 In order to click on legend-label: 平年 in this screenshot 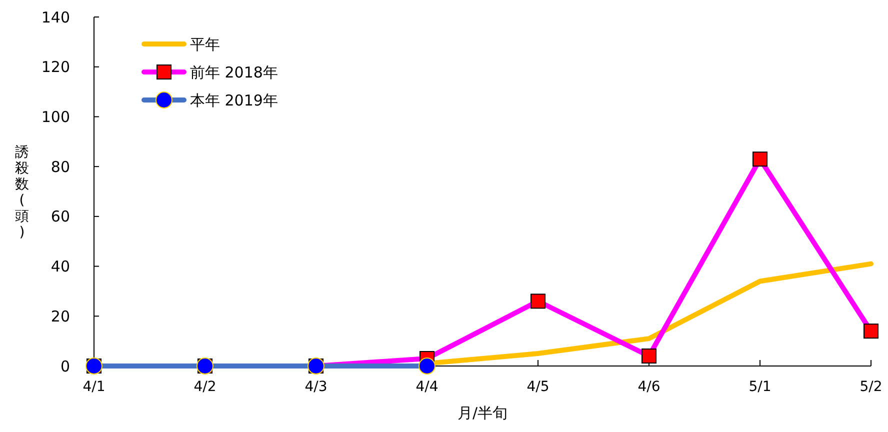, I will do `click(205, 44)`.